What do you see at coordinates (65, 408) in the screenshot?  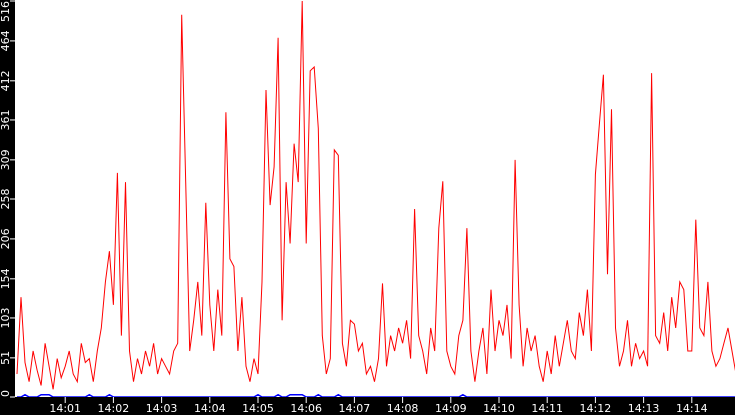 I see `x-tick-label: 14:01` at bounding box center [65, 408].